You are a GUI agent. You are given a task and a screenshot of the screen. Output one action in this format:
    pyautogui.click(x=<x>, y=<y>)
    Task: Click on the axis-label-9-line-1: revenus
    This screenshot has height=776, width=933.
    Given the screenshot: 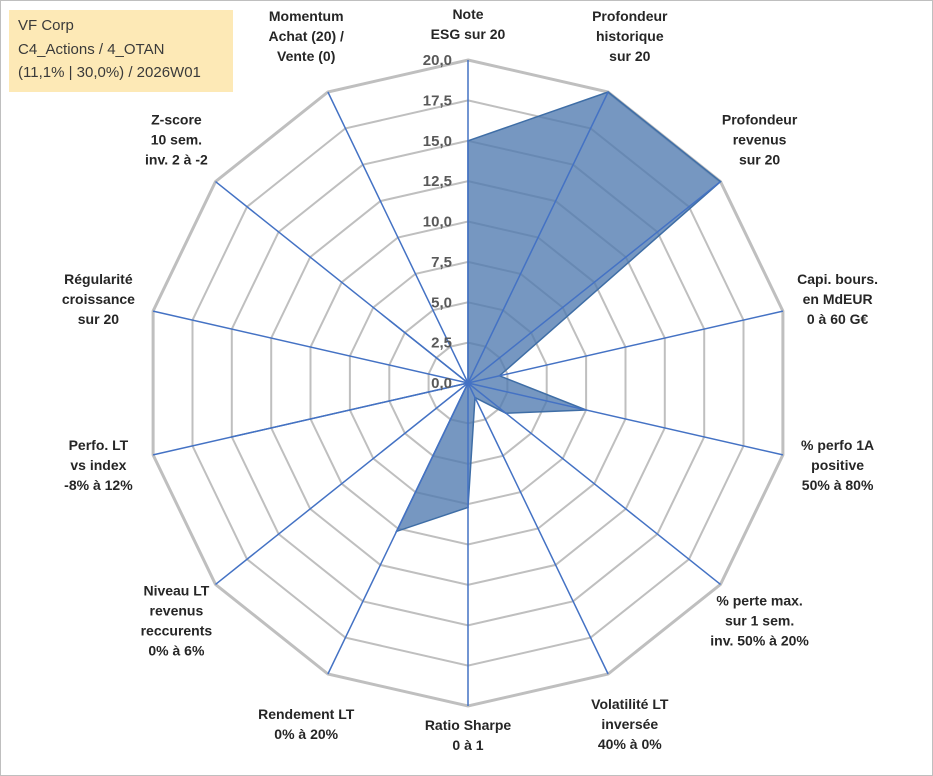 What is the action you would take?
    pyautogui.click(x=177, y=611)
    